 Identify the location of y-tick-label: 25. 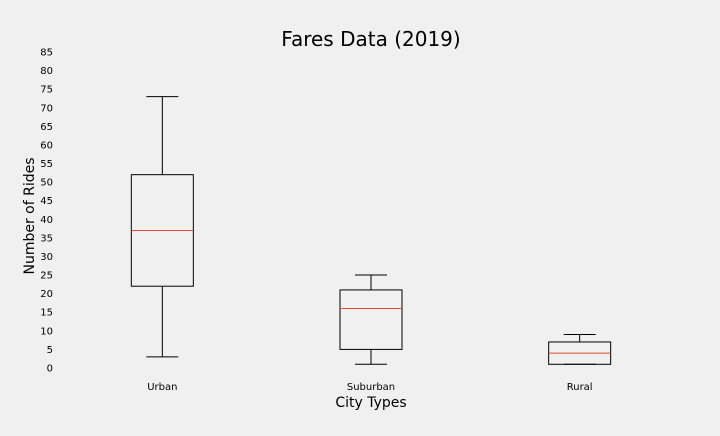
(46, 276).